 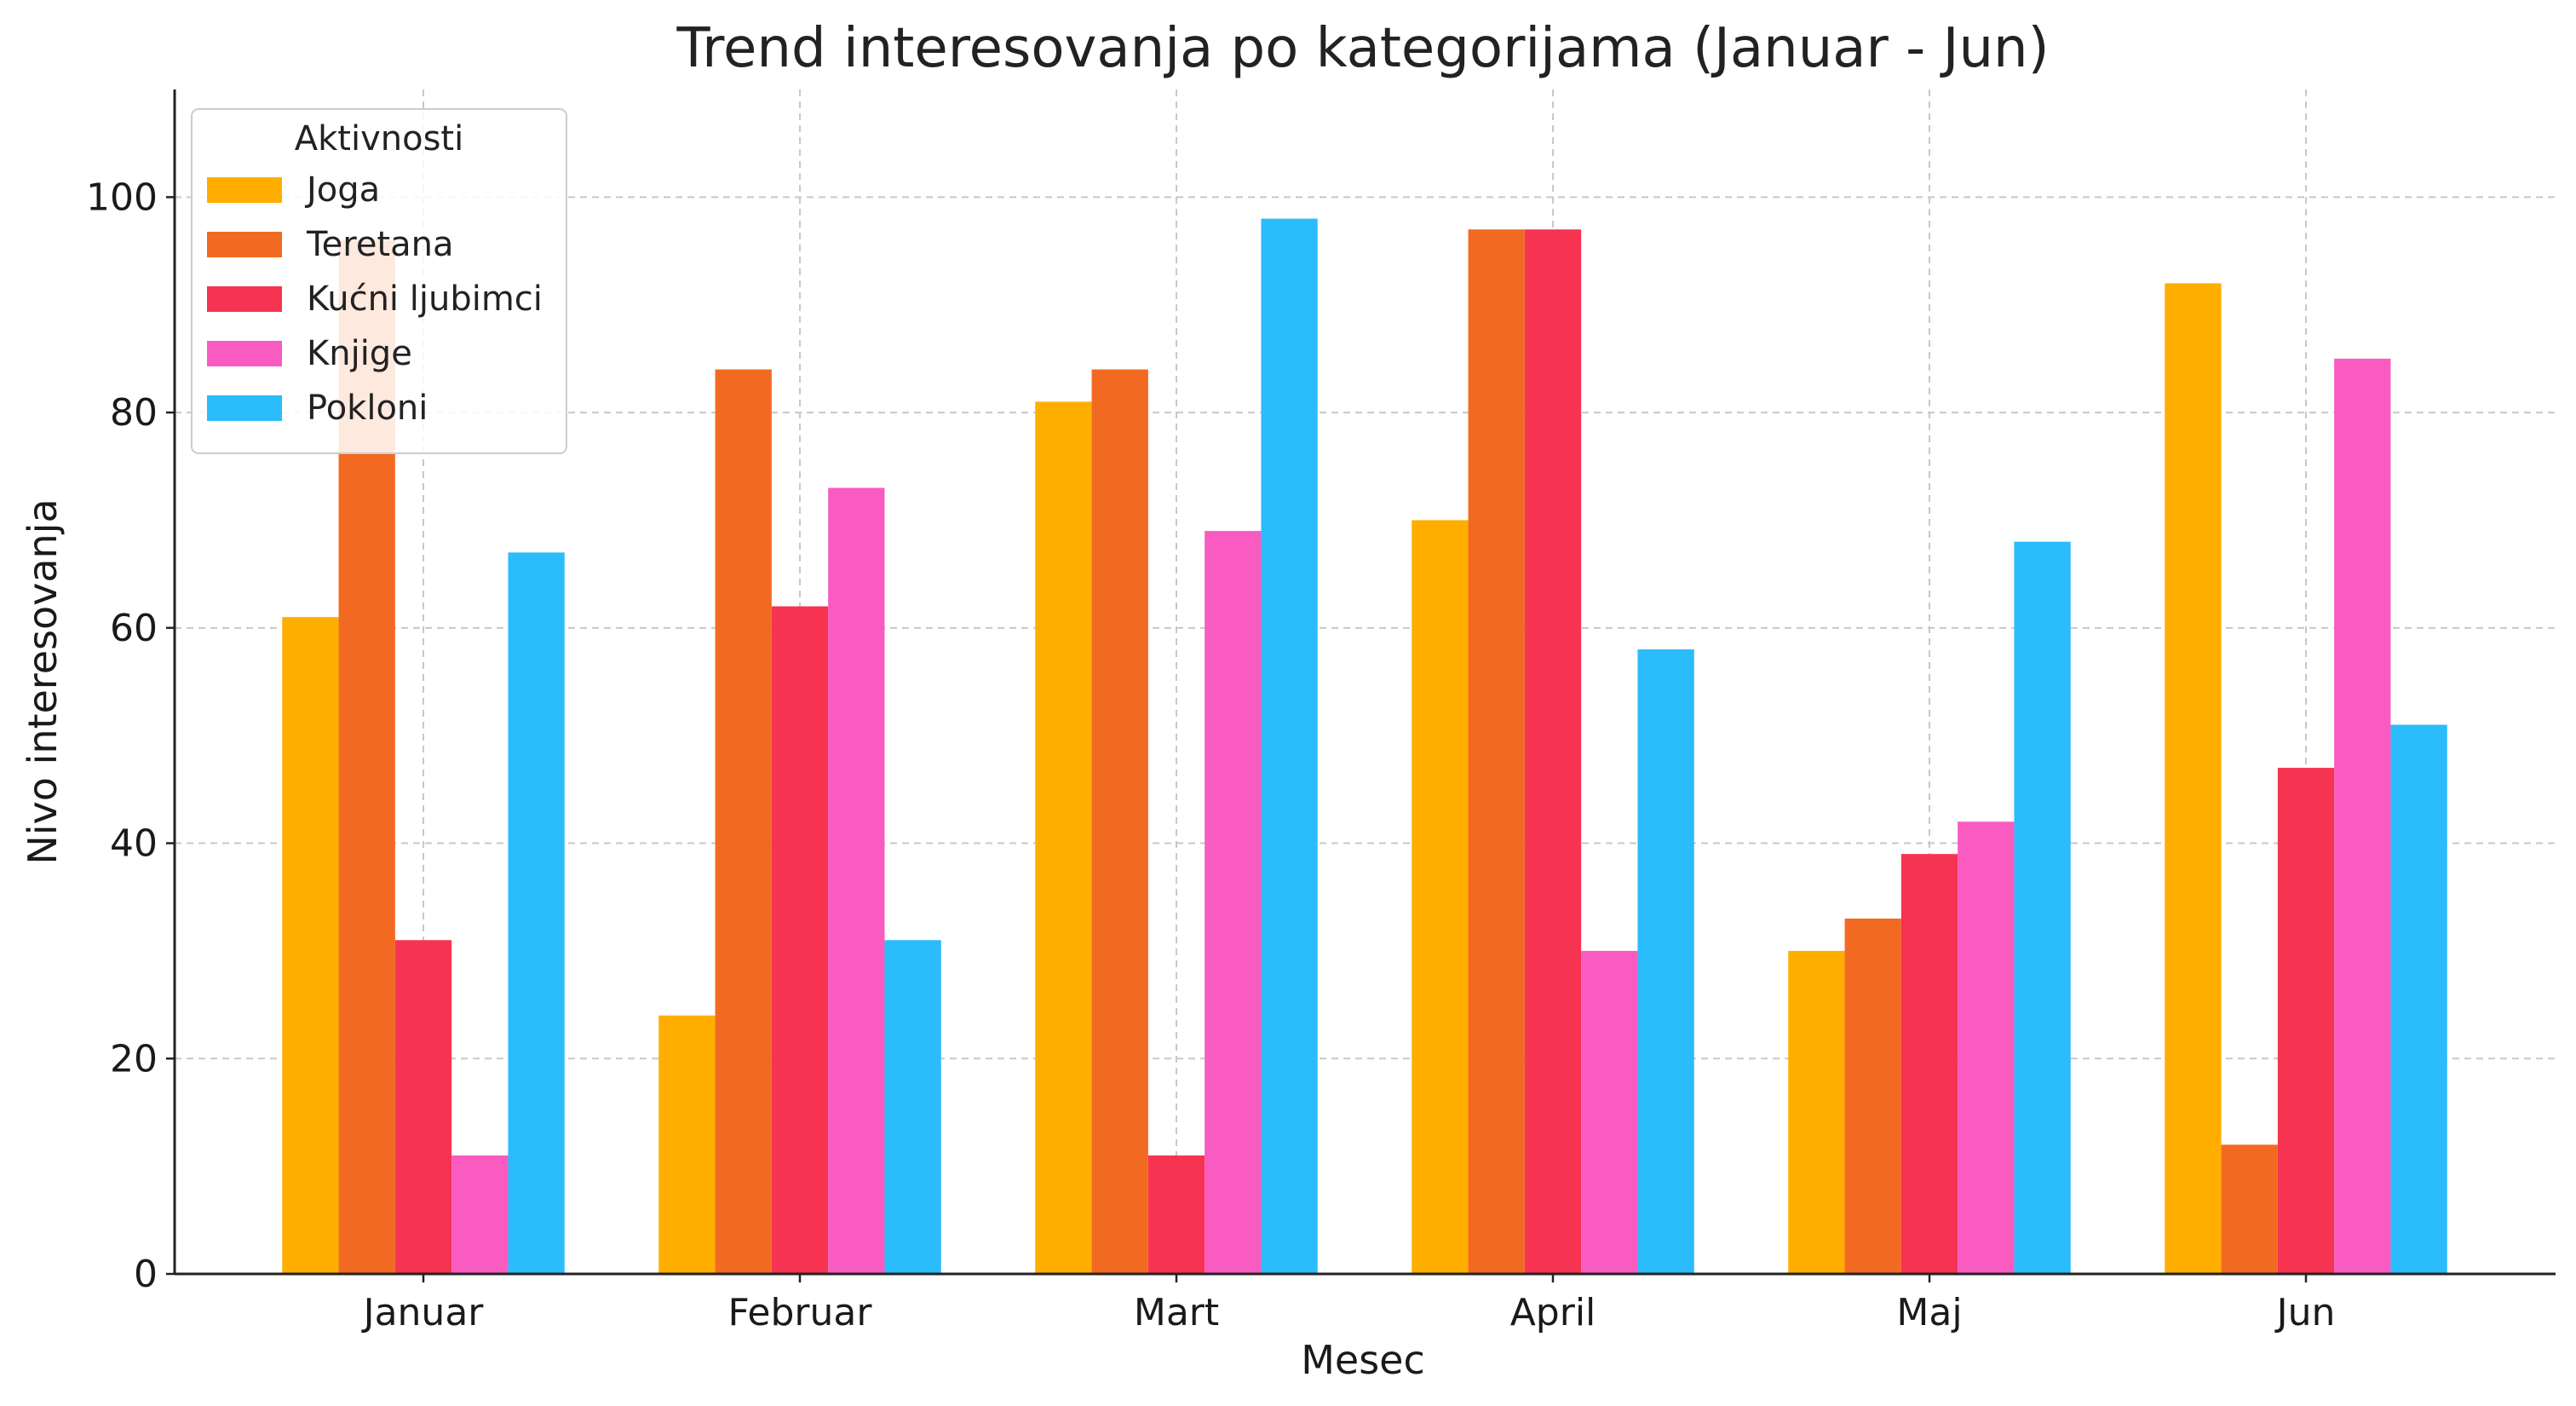 What do you see at coordinates (687, 1144) in the screenshot?
I see `bar-joga-februar` at bounding box center [687, 1144].